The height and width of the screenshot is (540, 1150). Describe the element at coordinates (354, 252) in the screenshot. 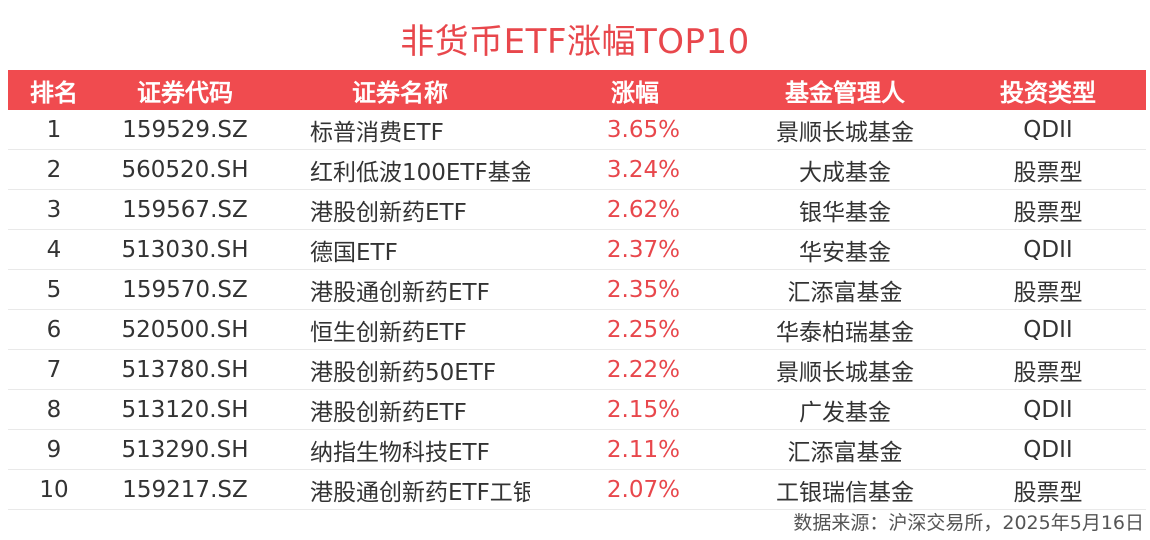

I see `name-cell: 德国ETF` at that location.